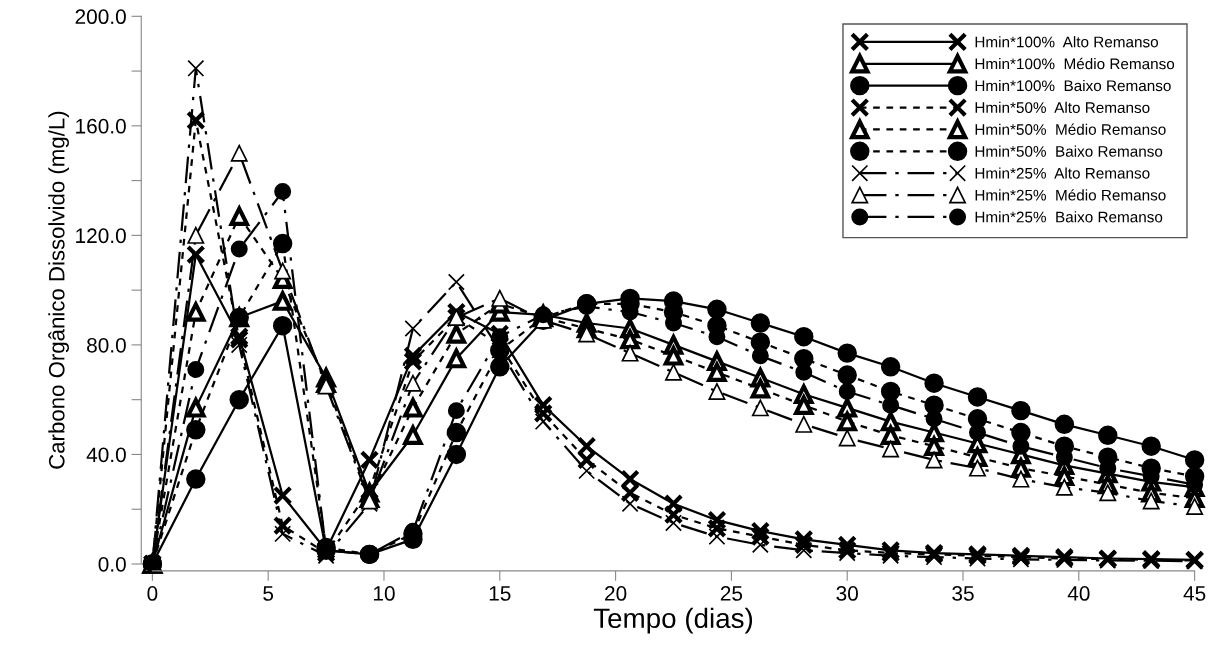 The height and width of the screenshot is (652, 1219). What do you see at coordinates (963, 593) in the screenshot?
I see `x-tick-label: 35` at bounding box center [963, 593].